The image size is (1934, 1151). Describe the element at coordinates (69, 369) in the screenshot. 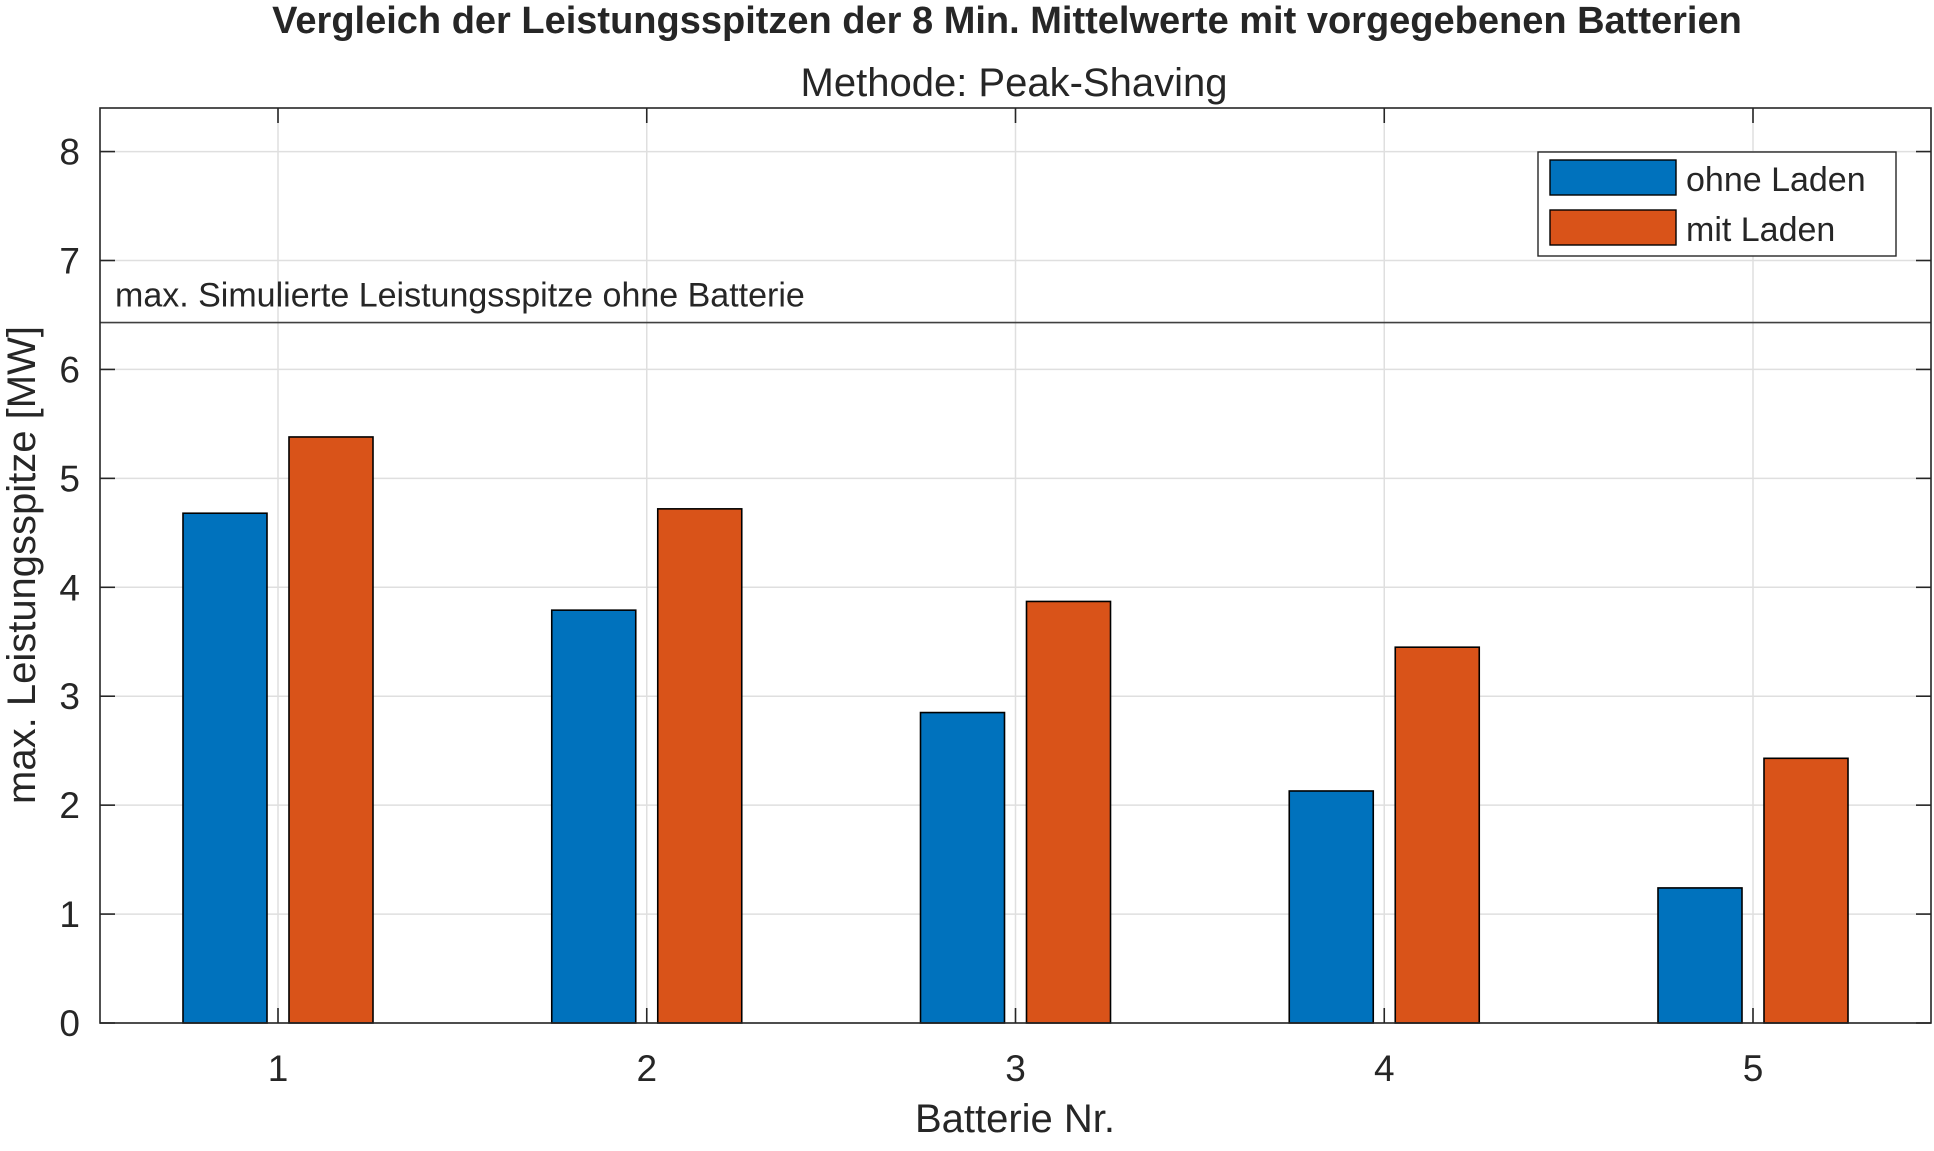

I see `y-tick-label: 6` at that location.